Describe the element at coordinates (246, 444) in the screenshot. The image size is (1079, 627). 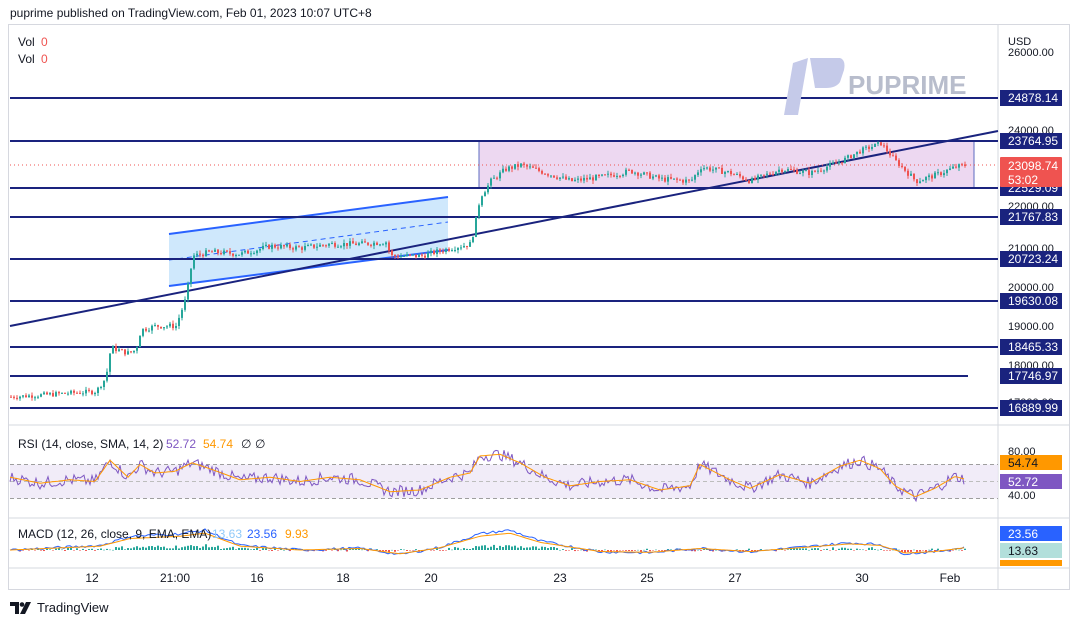
I see `rsi-legend-empty-1: ∅` at that location.